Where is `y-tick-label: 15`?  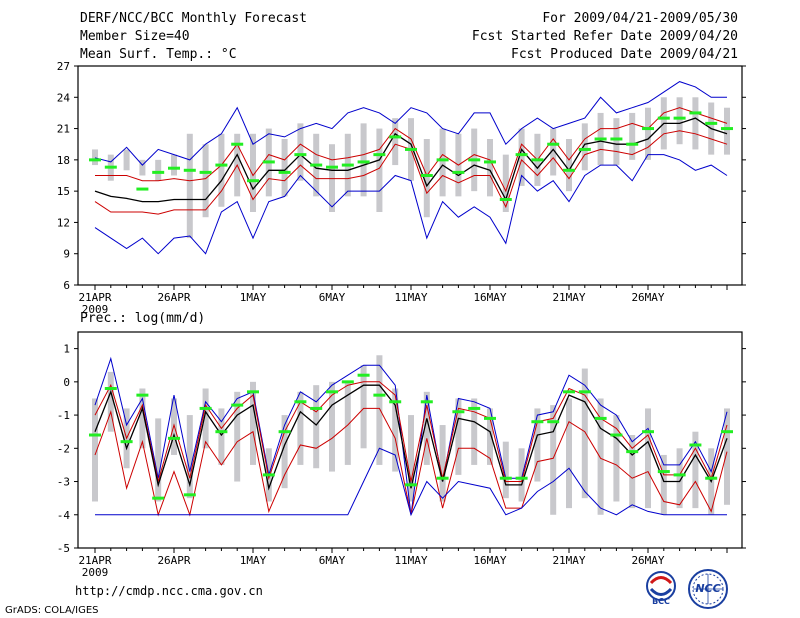 y-tick-label: 15 is located at coordinates (63, 191).